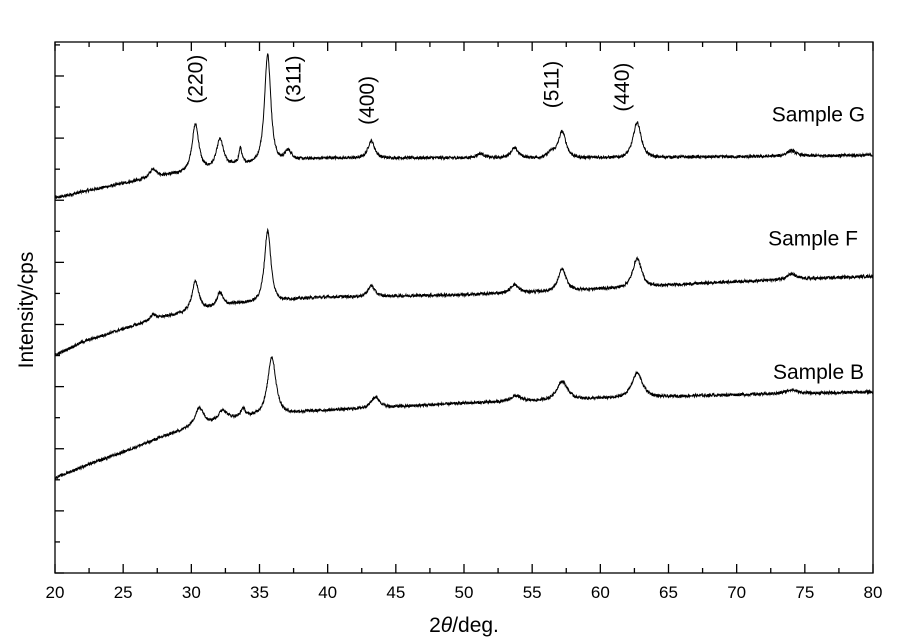 The image size is (918, 641). Describe the element at coordinates (294, 78) in the screenshot. I see `peak-label: (311)` at that location.